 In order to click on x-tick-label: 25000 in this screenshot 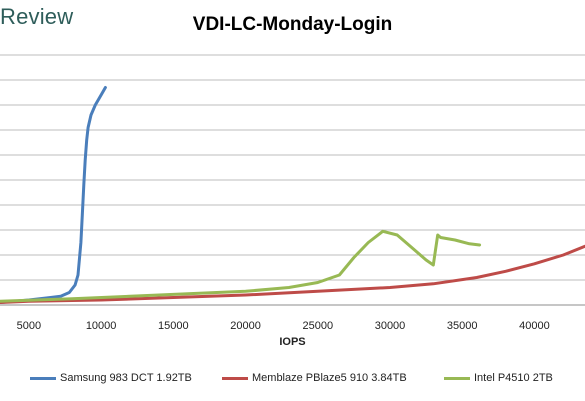, I will do `click(317, 326)`.